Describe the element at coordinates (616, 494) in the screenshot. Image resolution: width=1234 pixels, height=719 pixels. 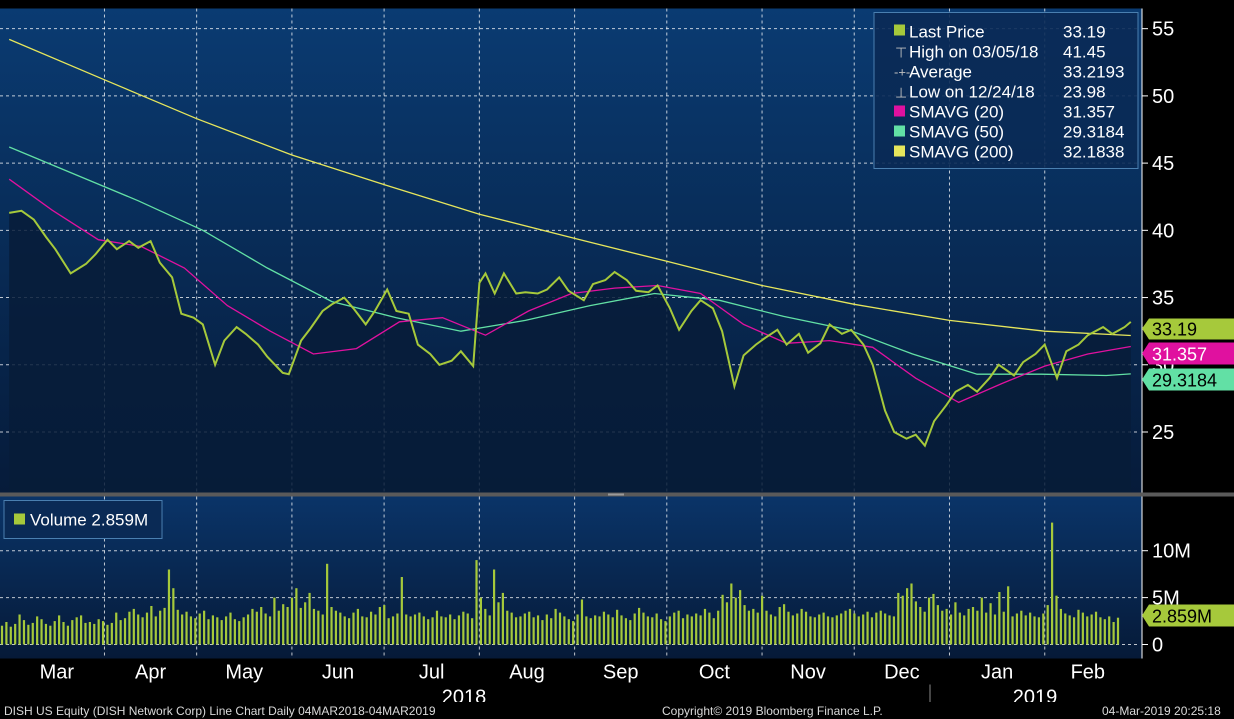
I see `splitter-handle-icon` at that location.